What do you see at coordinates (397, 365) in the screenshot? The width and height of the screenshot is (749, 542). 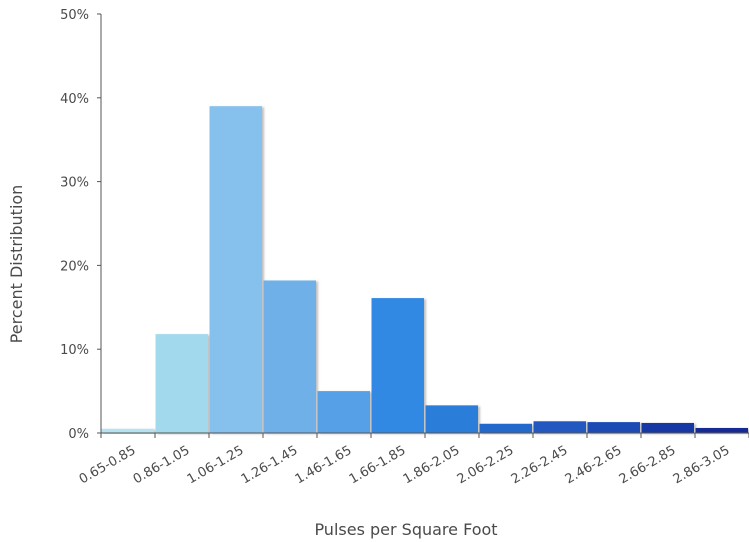 I see `bar-1.66-1.85` at bounding box center [397, 365].